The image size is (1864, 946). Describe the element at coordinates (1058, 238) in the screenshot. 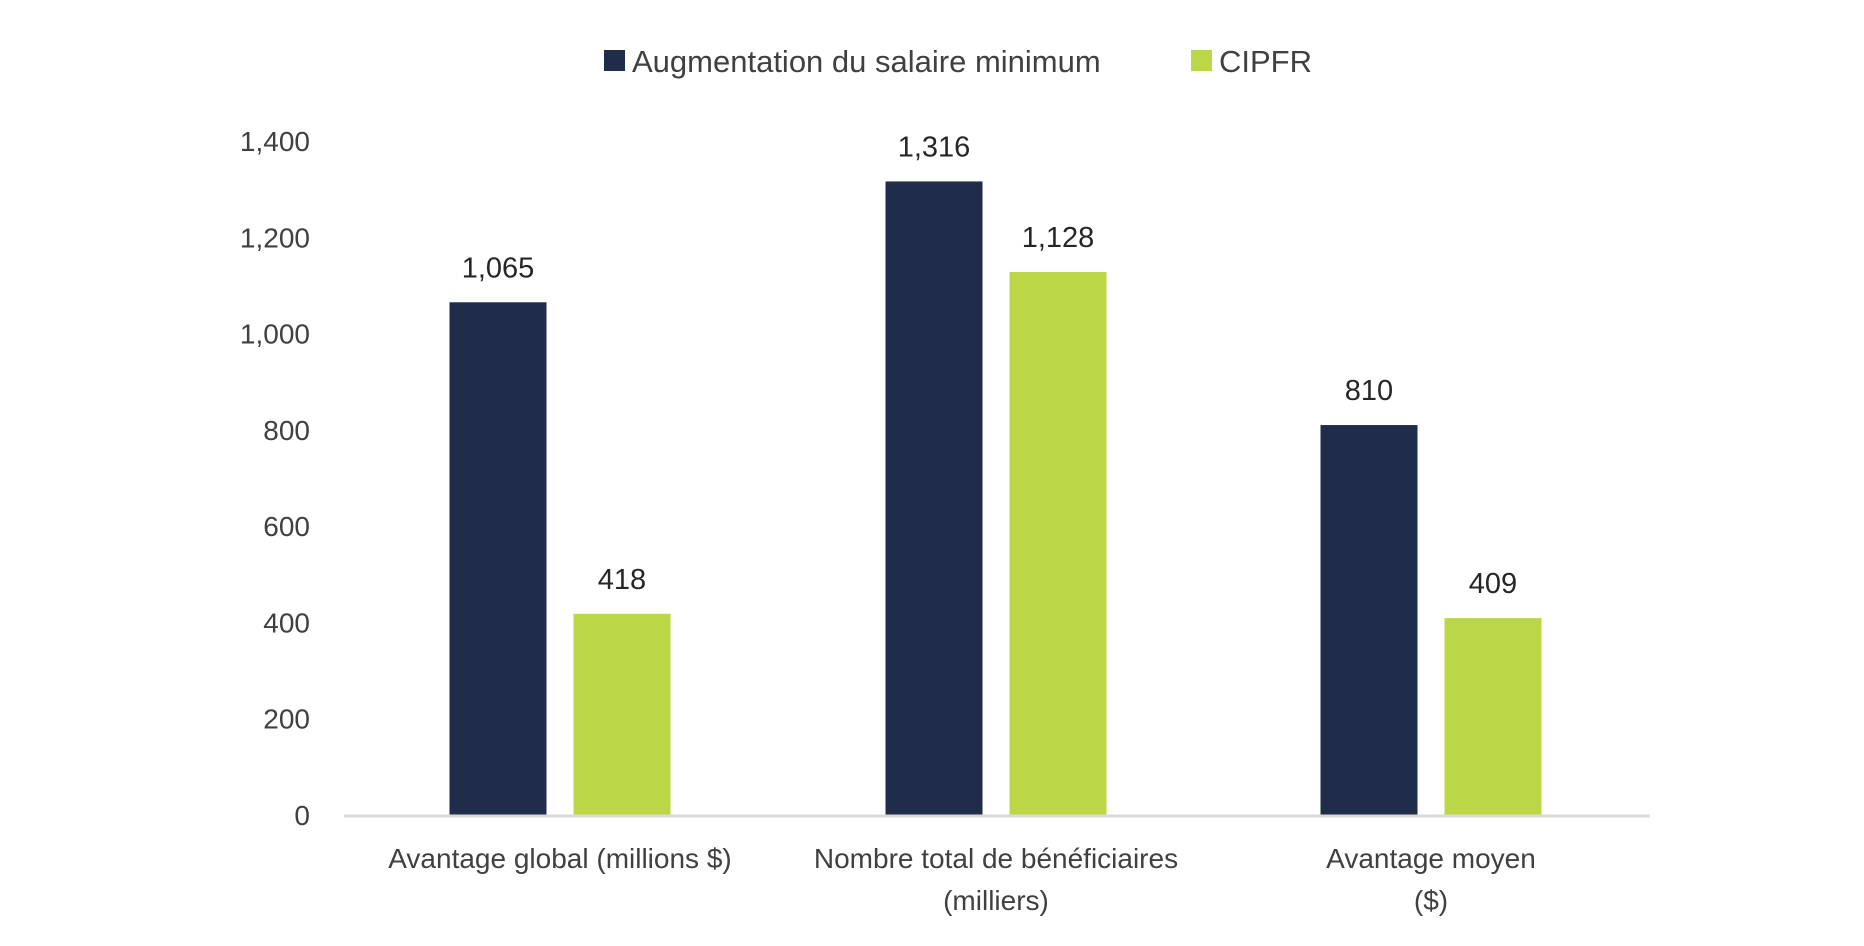

I see `data-label: 1,128` at that location.